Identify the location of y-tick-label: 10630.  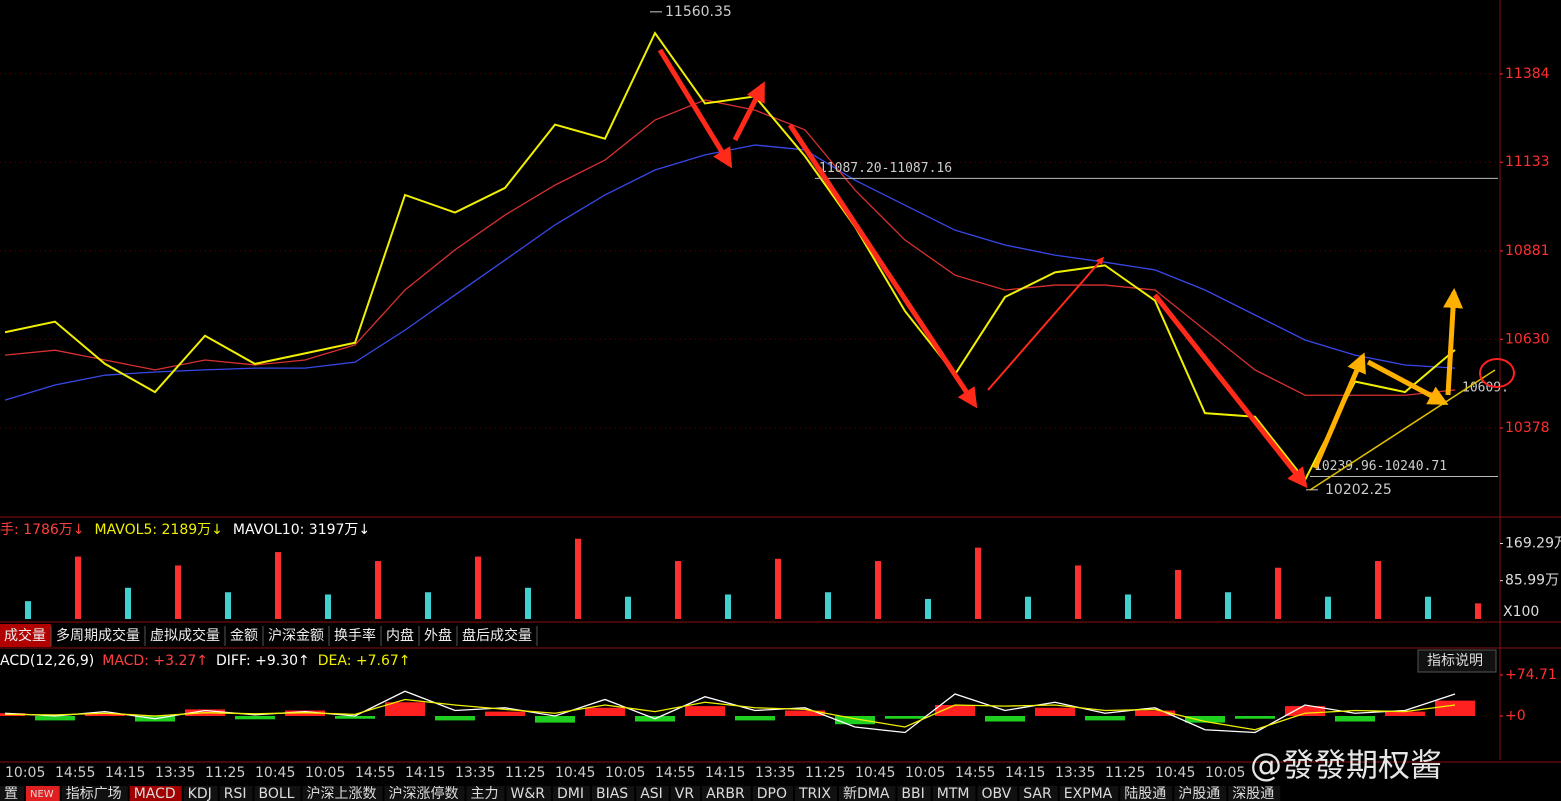
(1527, 339).